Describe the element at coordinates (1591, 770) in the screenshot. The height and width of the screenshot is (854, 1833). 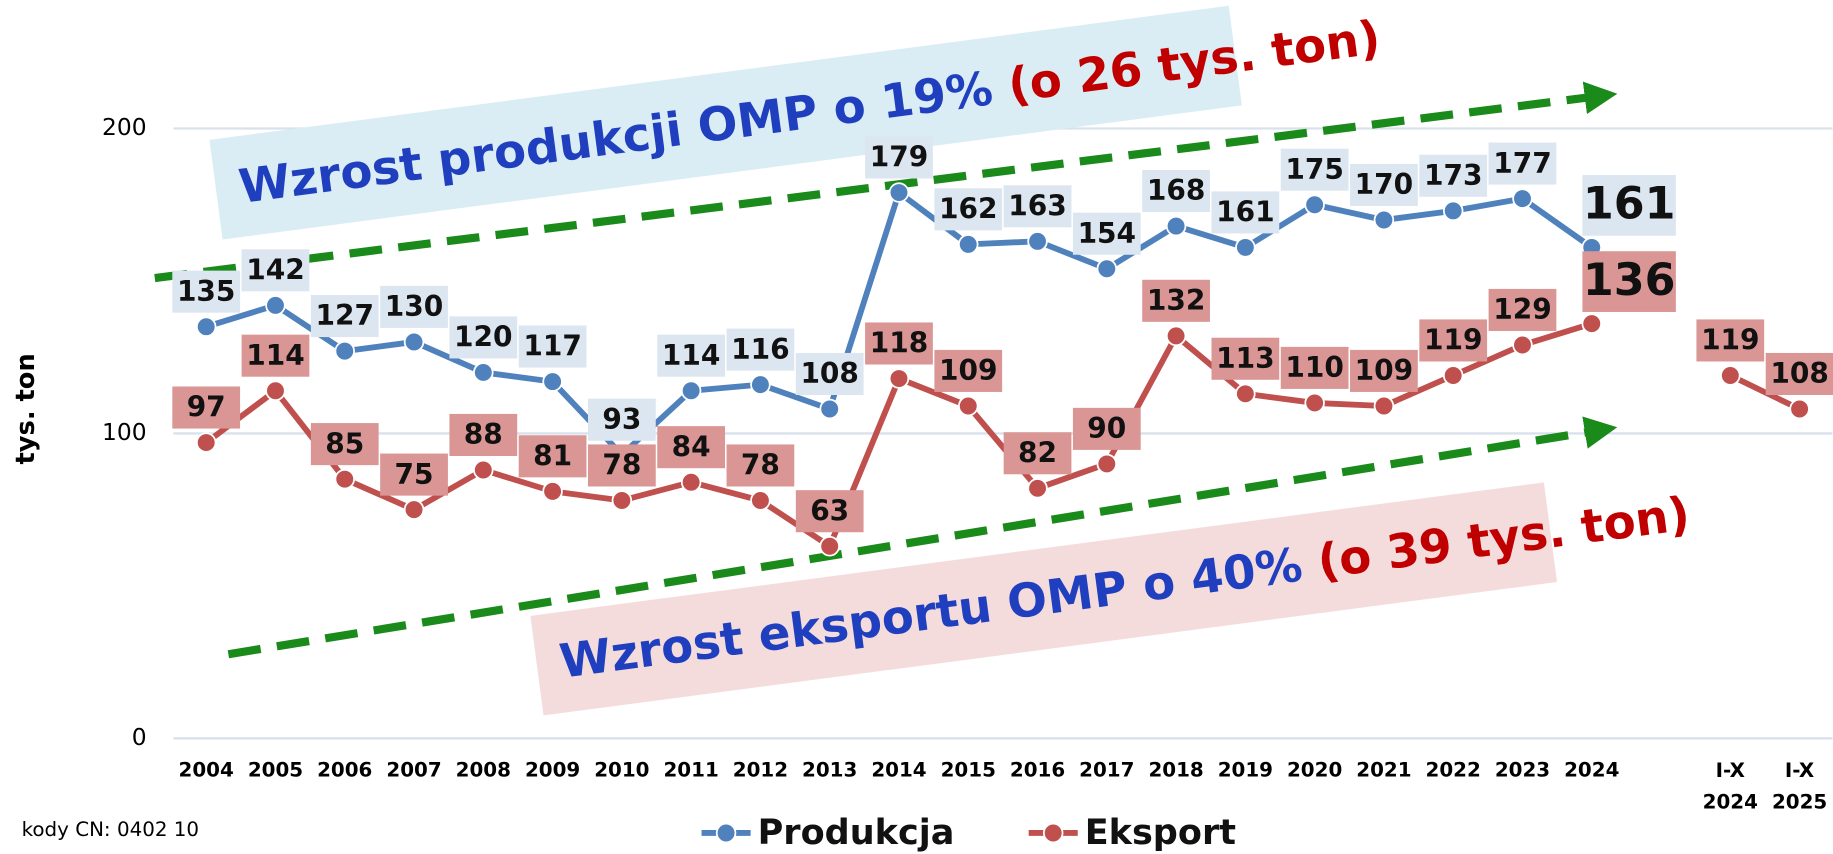
I see `x-tick-label: 2024` at that location.